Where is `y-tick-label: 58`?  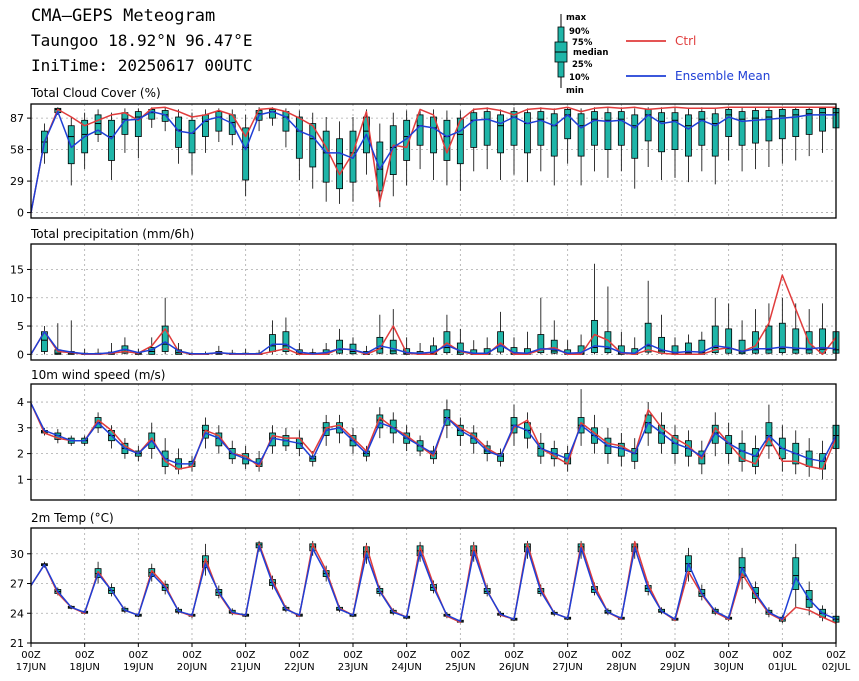
y-tick-label: 58 is located at coordinates (17, 150).